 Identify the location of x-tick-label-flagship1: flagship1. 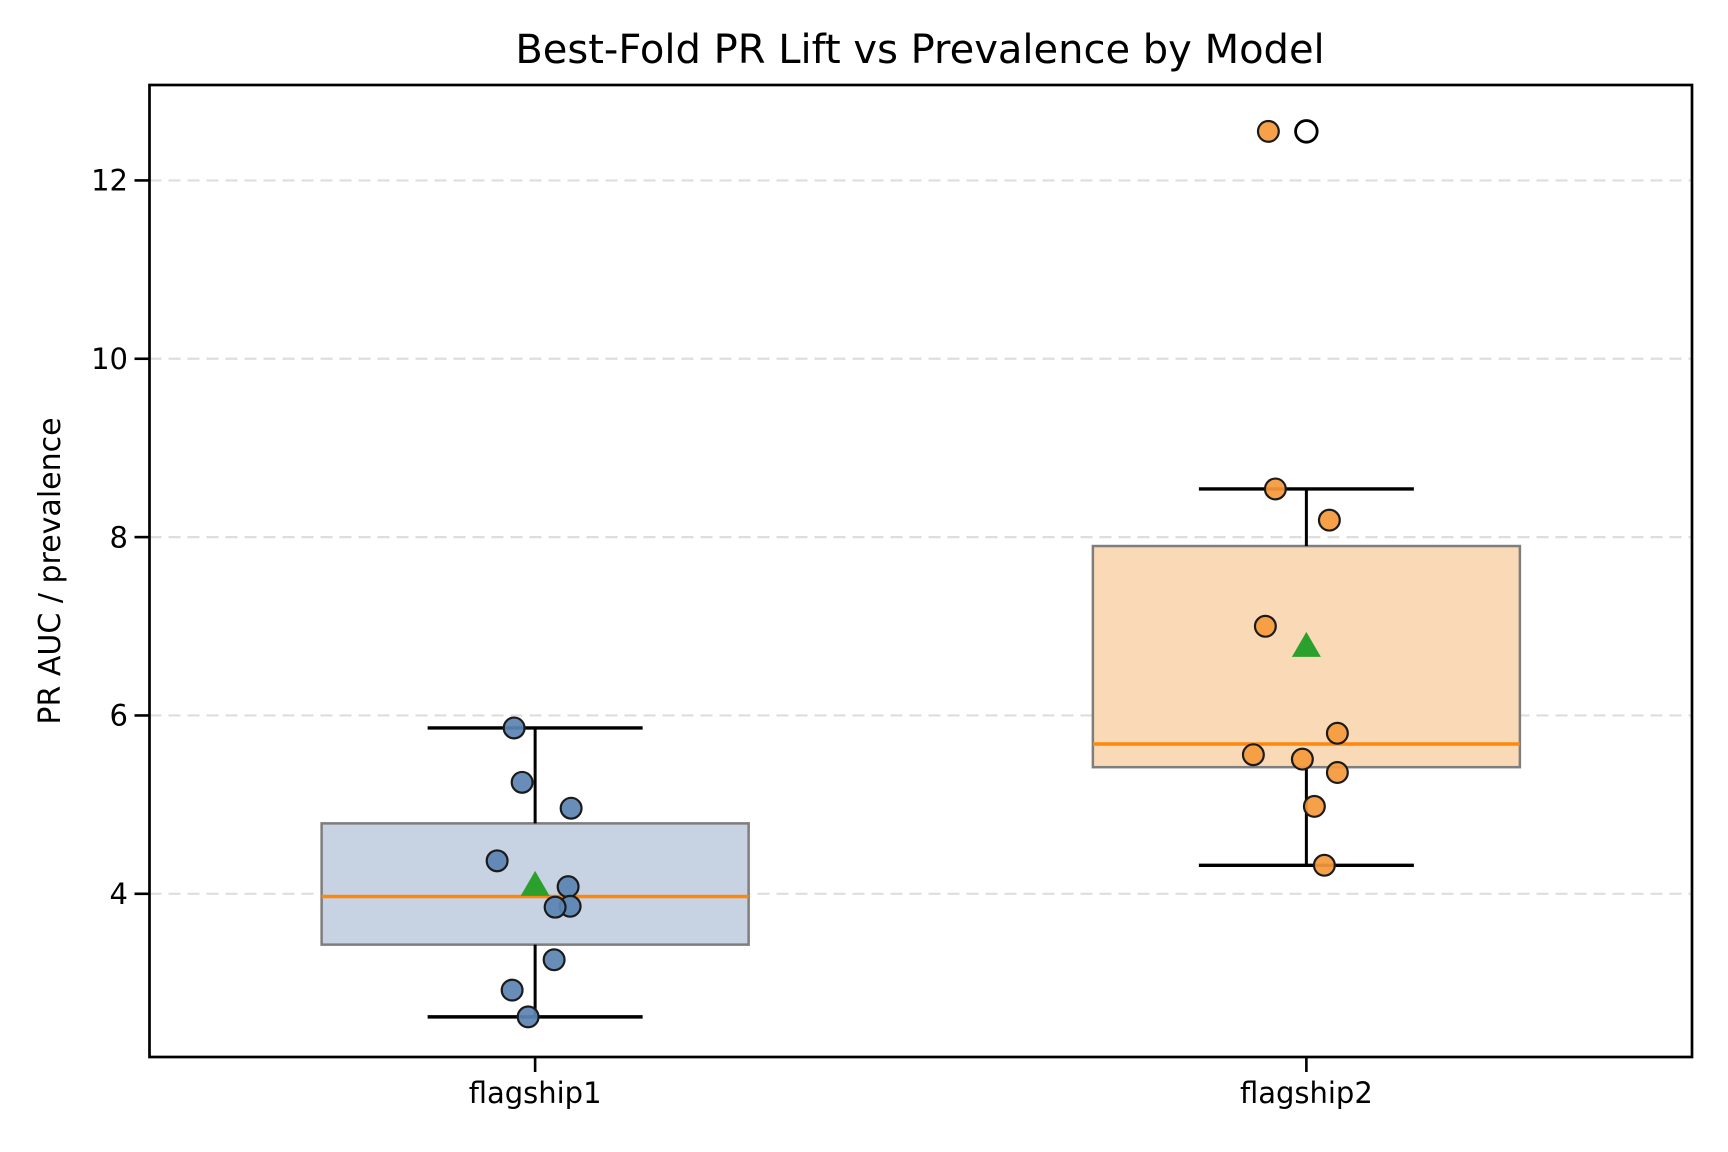
(535, 1093).